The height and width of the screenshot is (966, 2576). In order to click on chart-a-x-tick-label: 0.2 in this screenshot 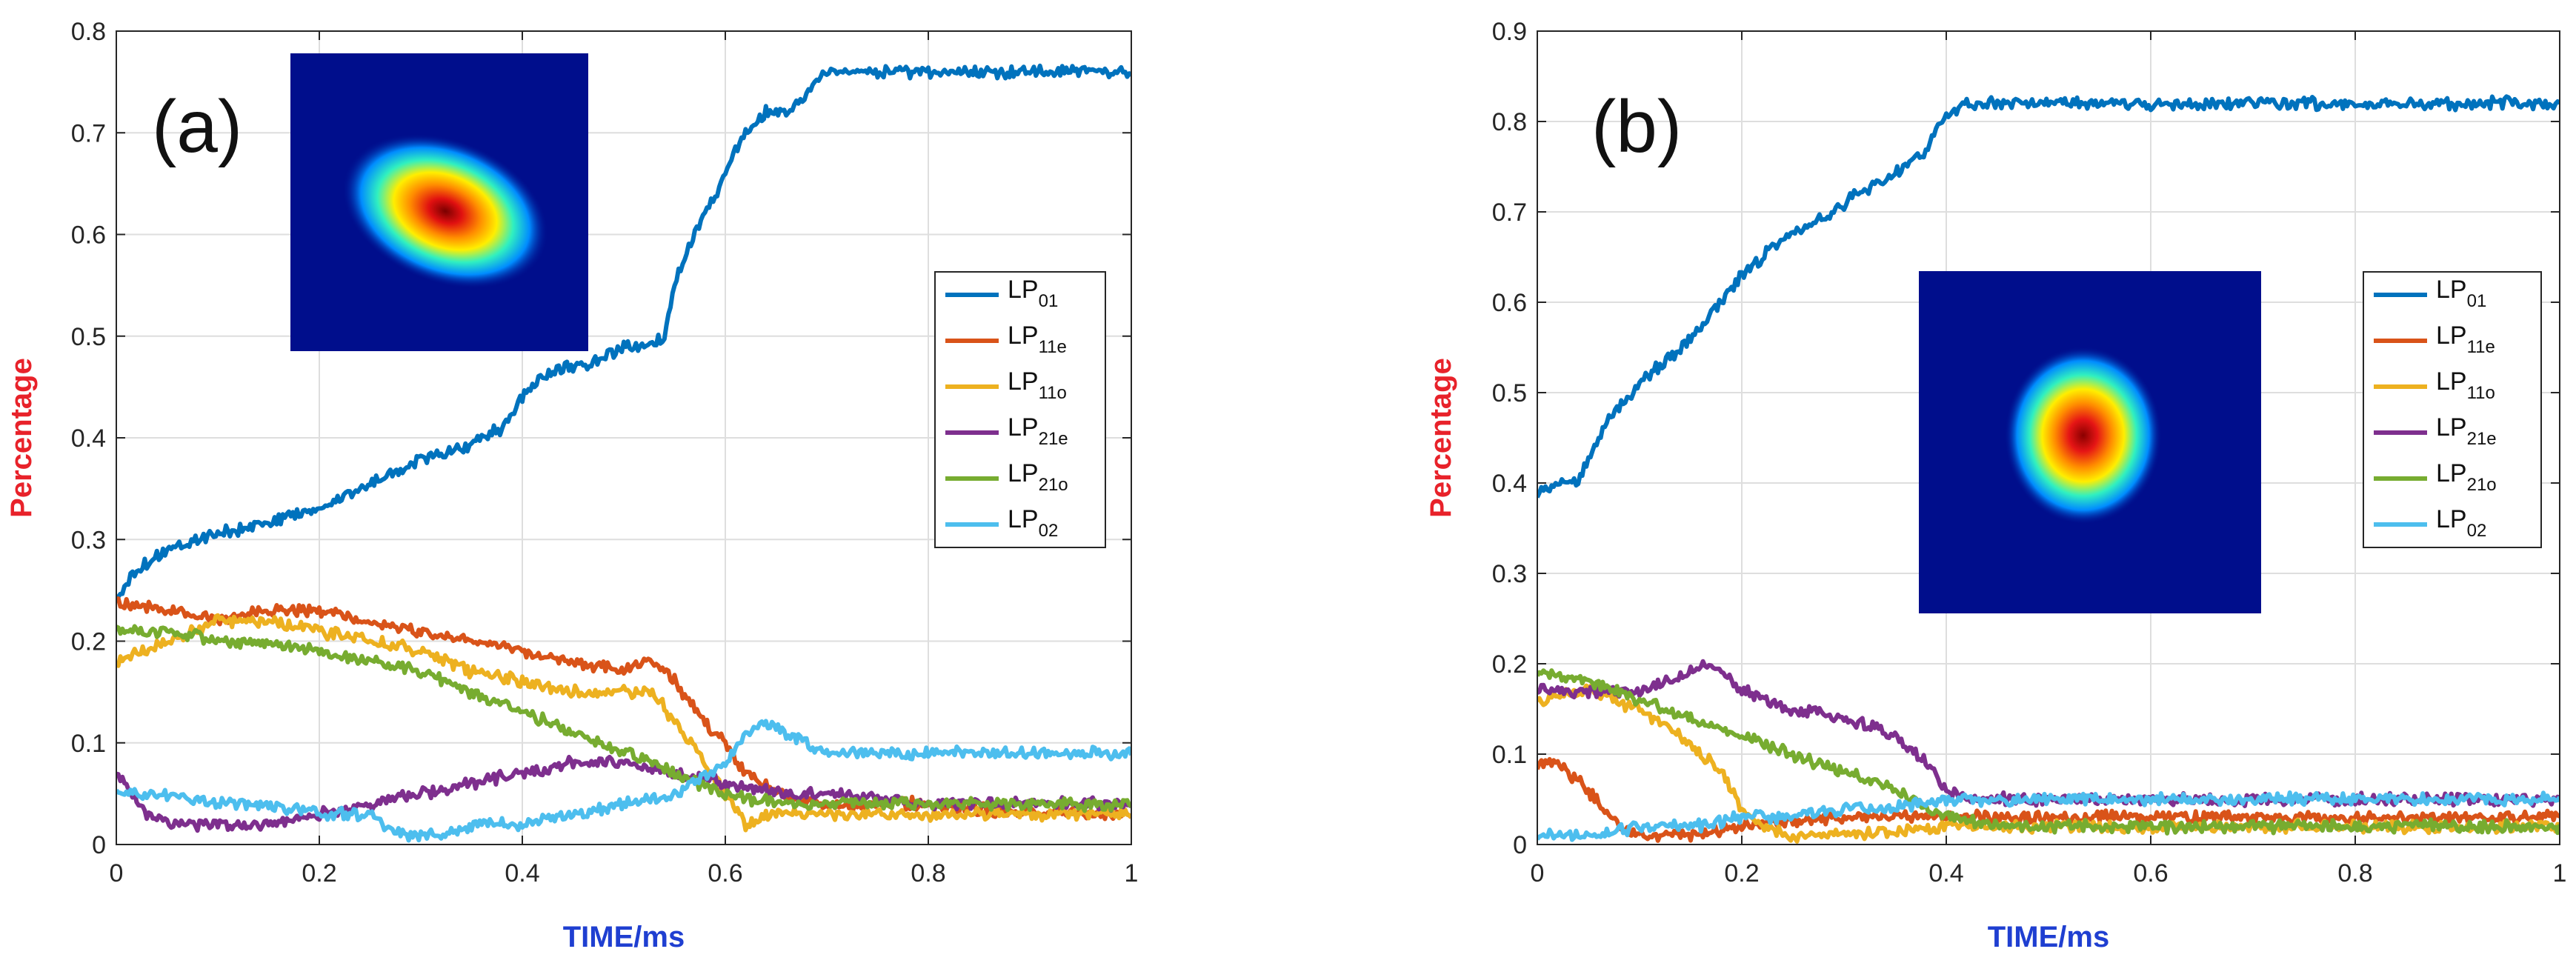, I will do `click(319, 873)`.